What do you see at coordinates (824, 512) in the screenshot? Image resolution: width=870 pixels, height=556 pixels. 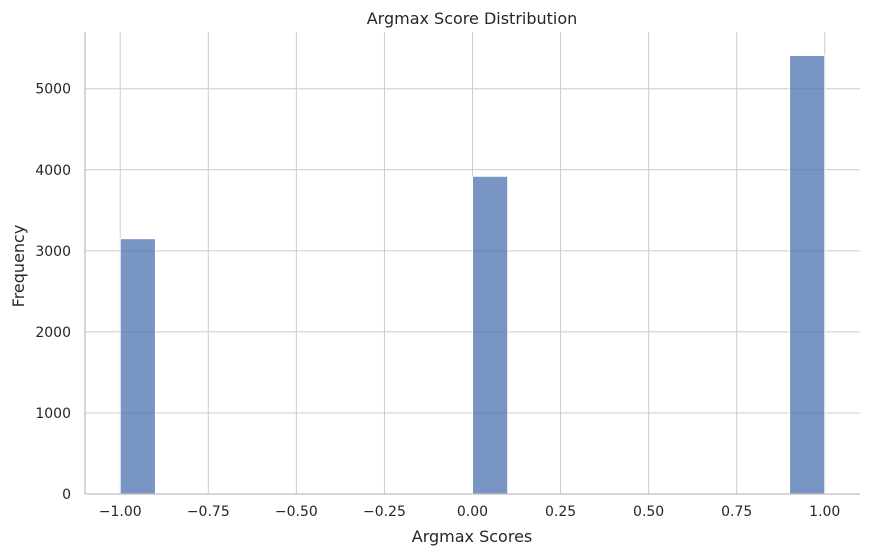 I see `x-tick-label: 1.00` at bounding box center [824, 512].